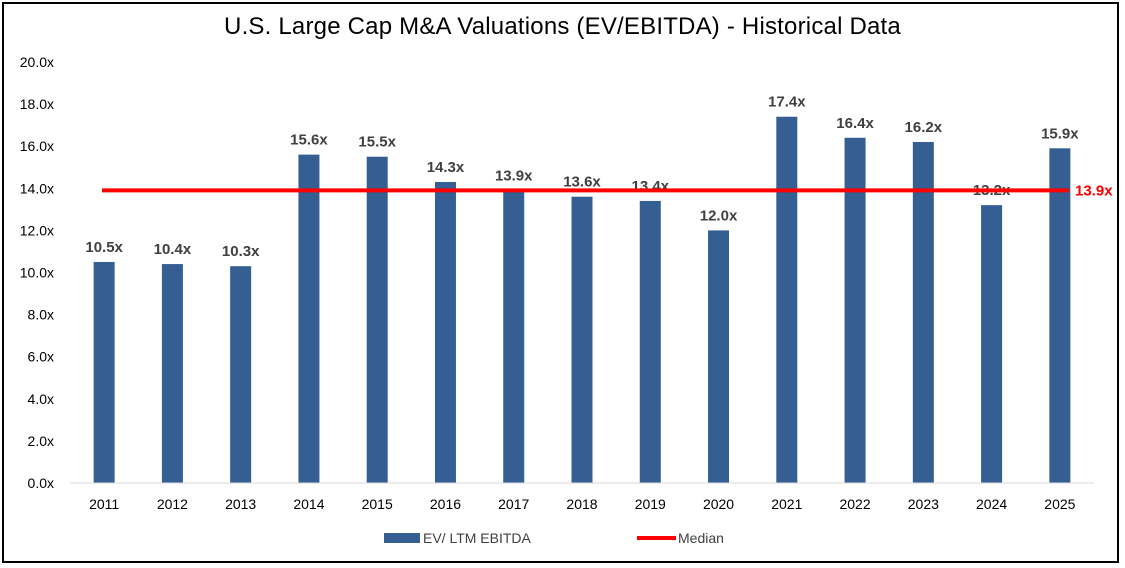  I want to click on bar-data-label: 15.6x, so click(309, 140).